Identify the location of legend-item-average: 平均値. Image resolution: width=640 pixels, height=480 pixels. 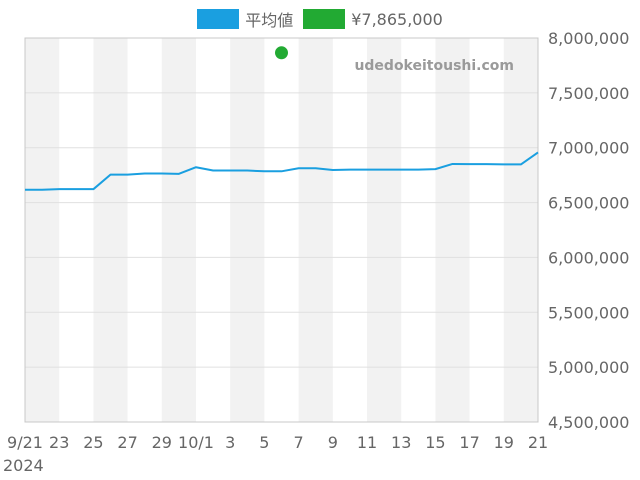
(245, 19).